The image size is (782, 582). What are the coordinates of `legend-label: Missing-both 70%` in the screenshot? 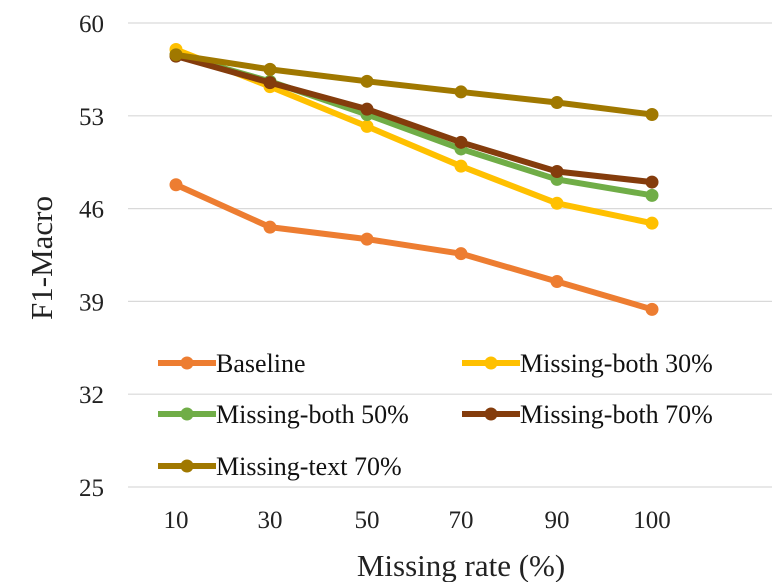 It's located at (616, 414).